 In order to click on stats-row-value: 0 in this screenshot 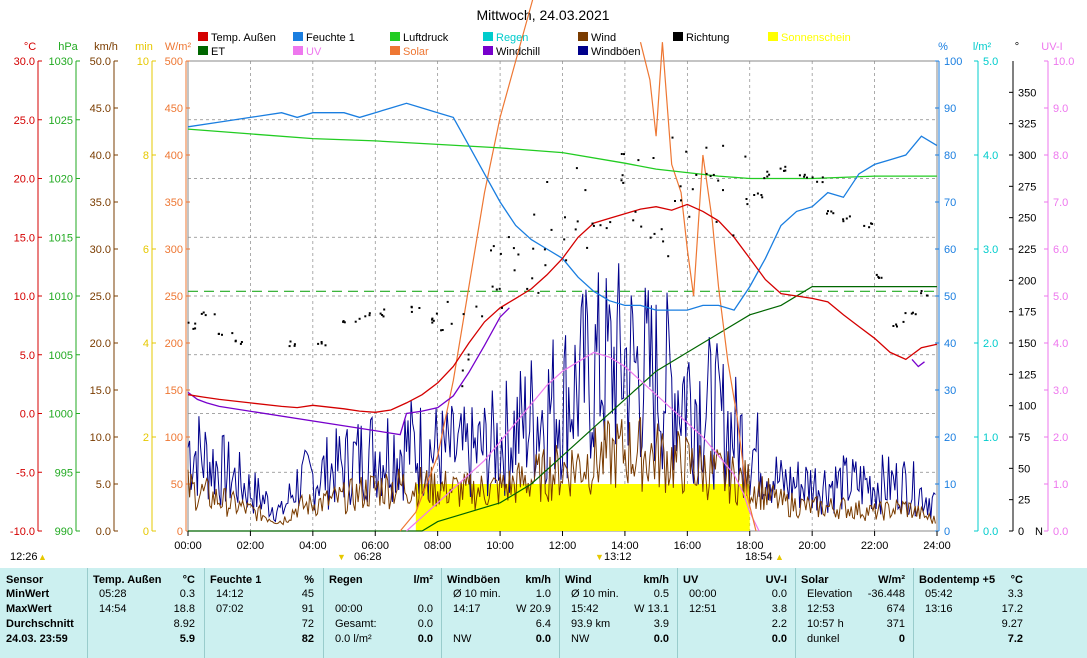, I will do `click(901, 639)`.